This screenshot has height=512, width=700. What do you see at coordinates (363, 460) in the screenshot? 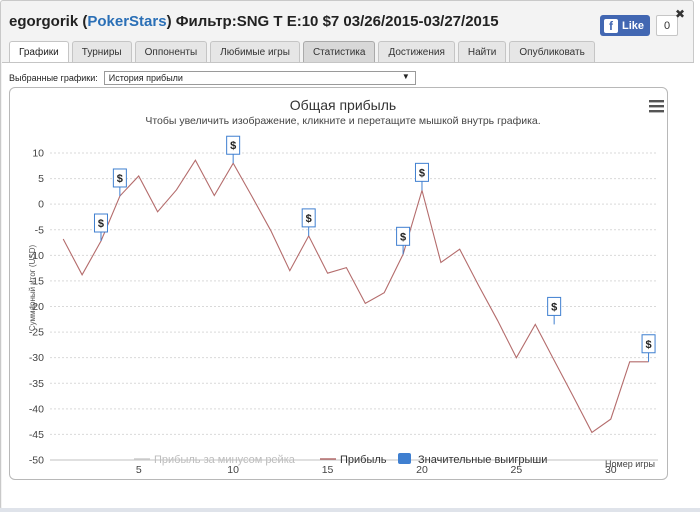
I see `svg-text: Прибыль` at bounding box center [363, 460].